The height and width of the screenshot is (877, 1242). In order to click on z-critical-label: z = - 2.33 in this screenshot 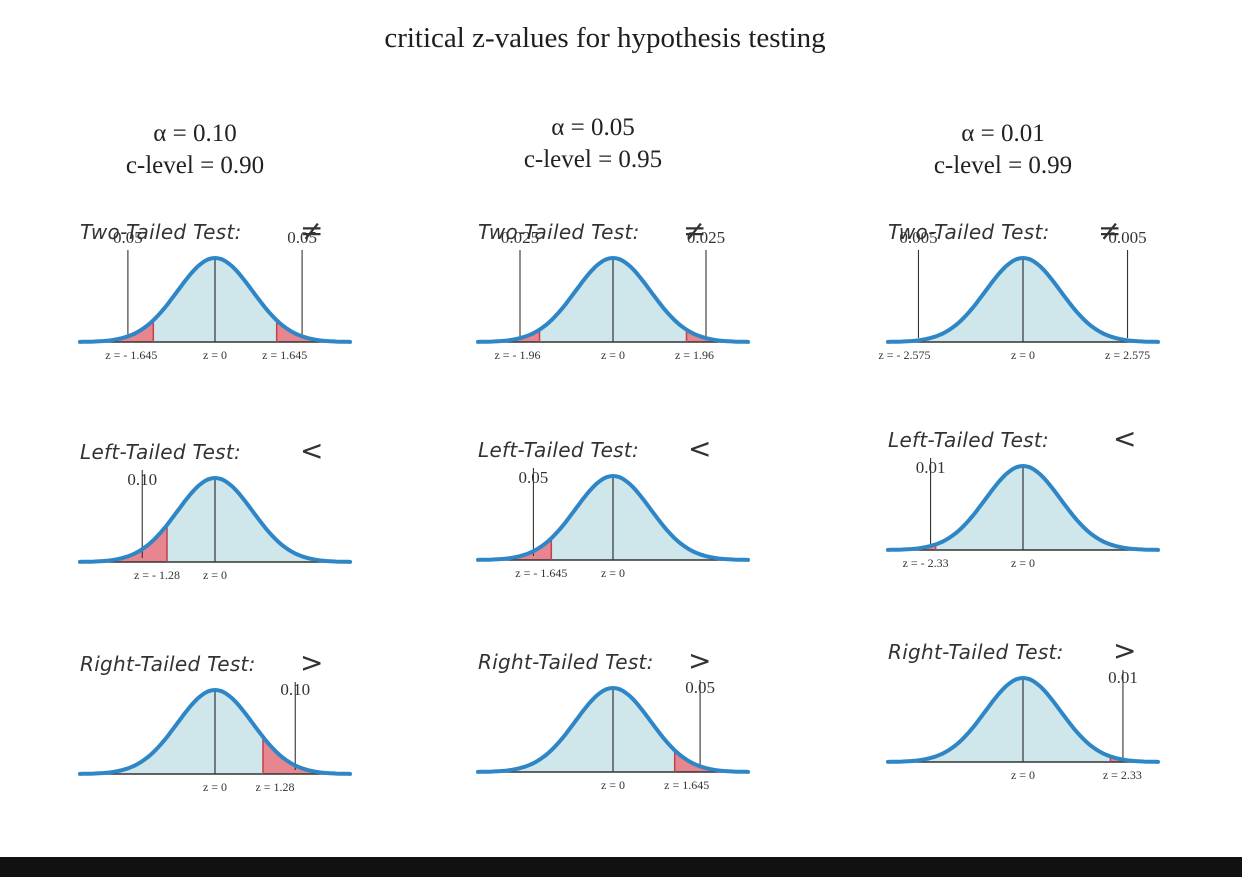, I will do `click(925, 563)`.